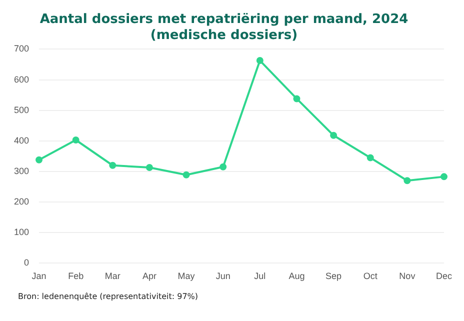 The width and height of the screenshot is (464, 321). I want to click on x-tick-label: Apr, so click(149, 276).